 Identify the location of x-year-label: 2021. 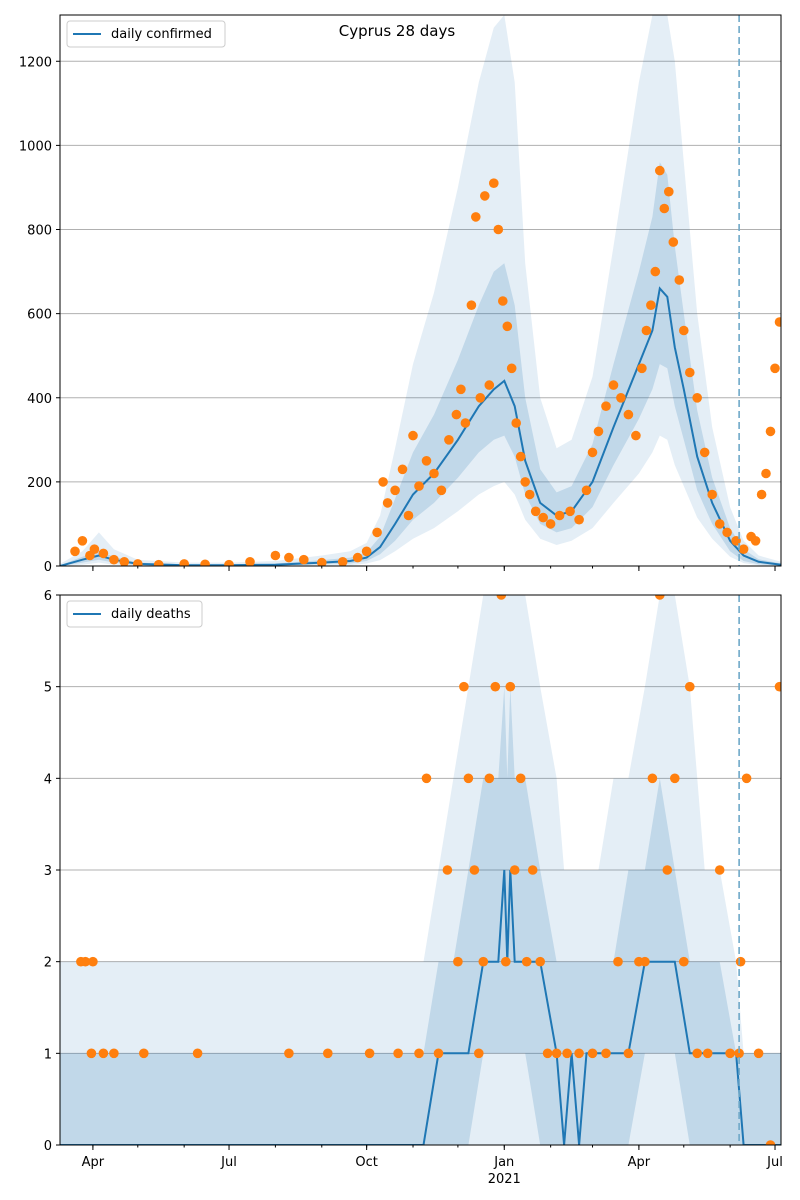
(504, 1179).